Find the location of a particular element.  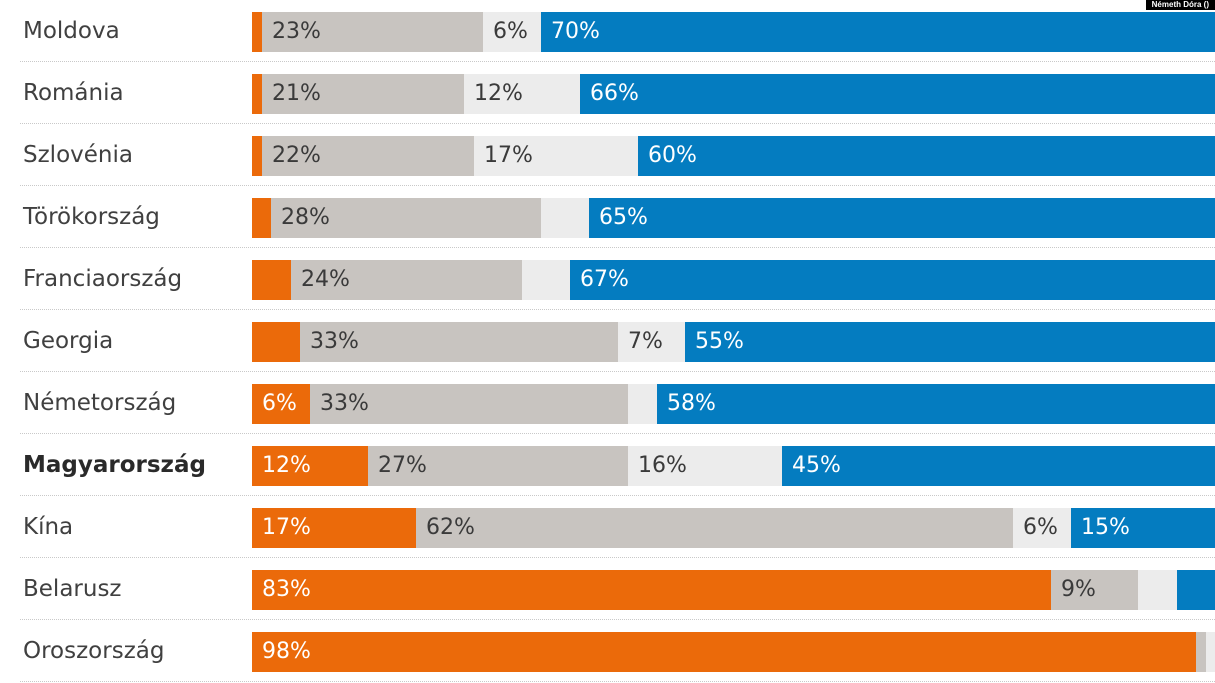

bar-row: Georgia 33% 7% 55% is located at coordinates (607, 341).